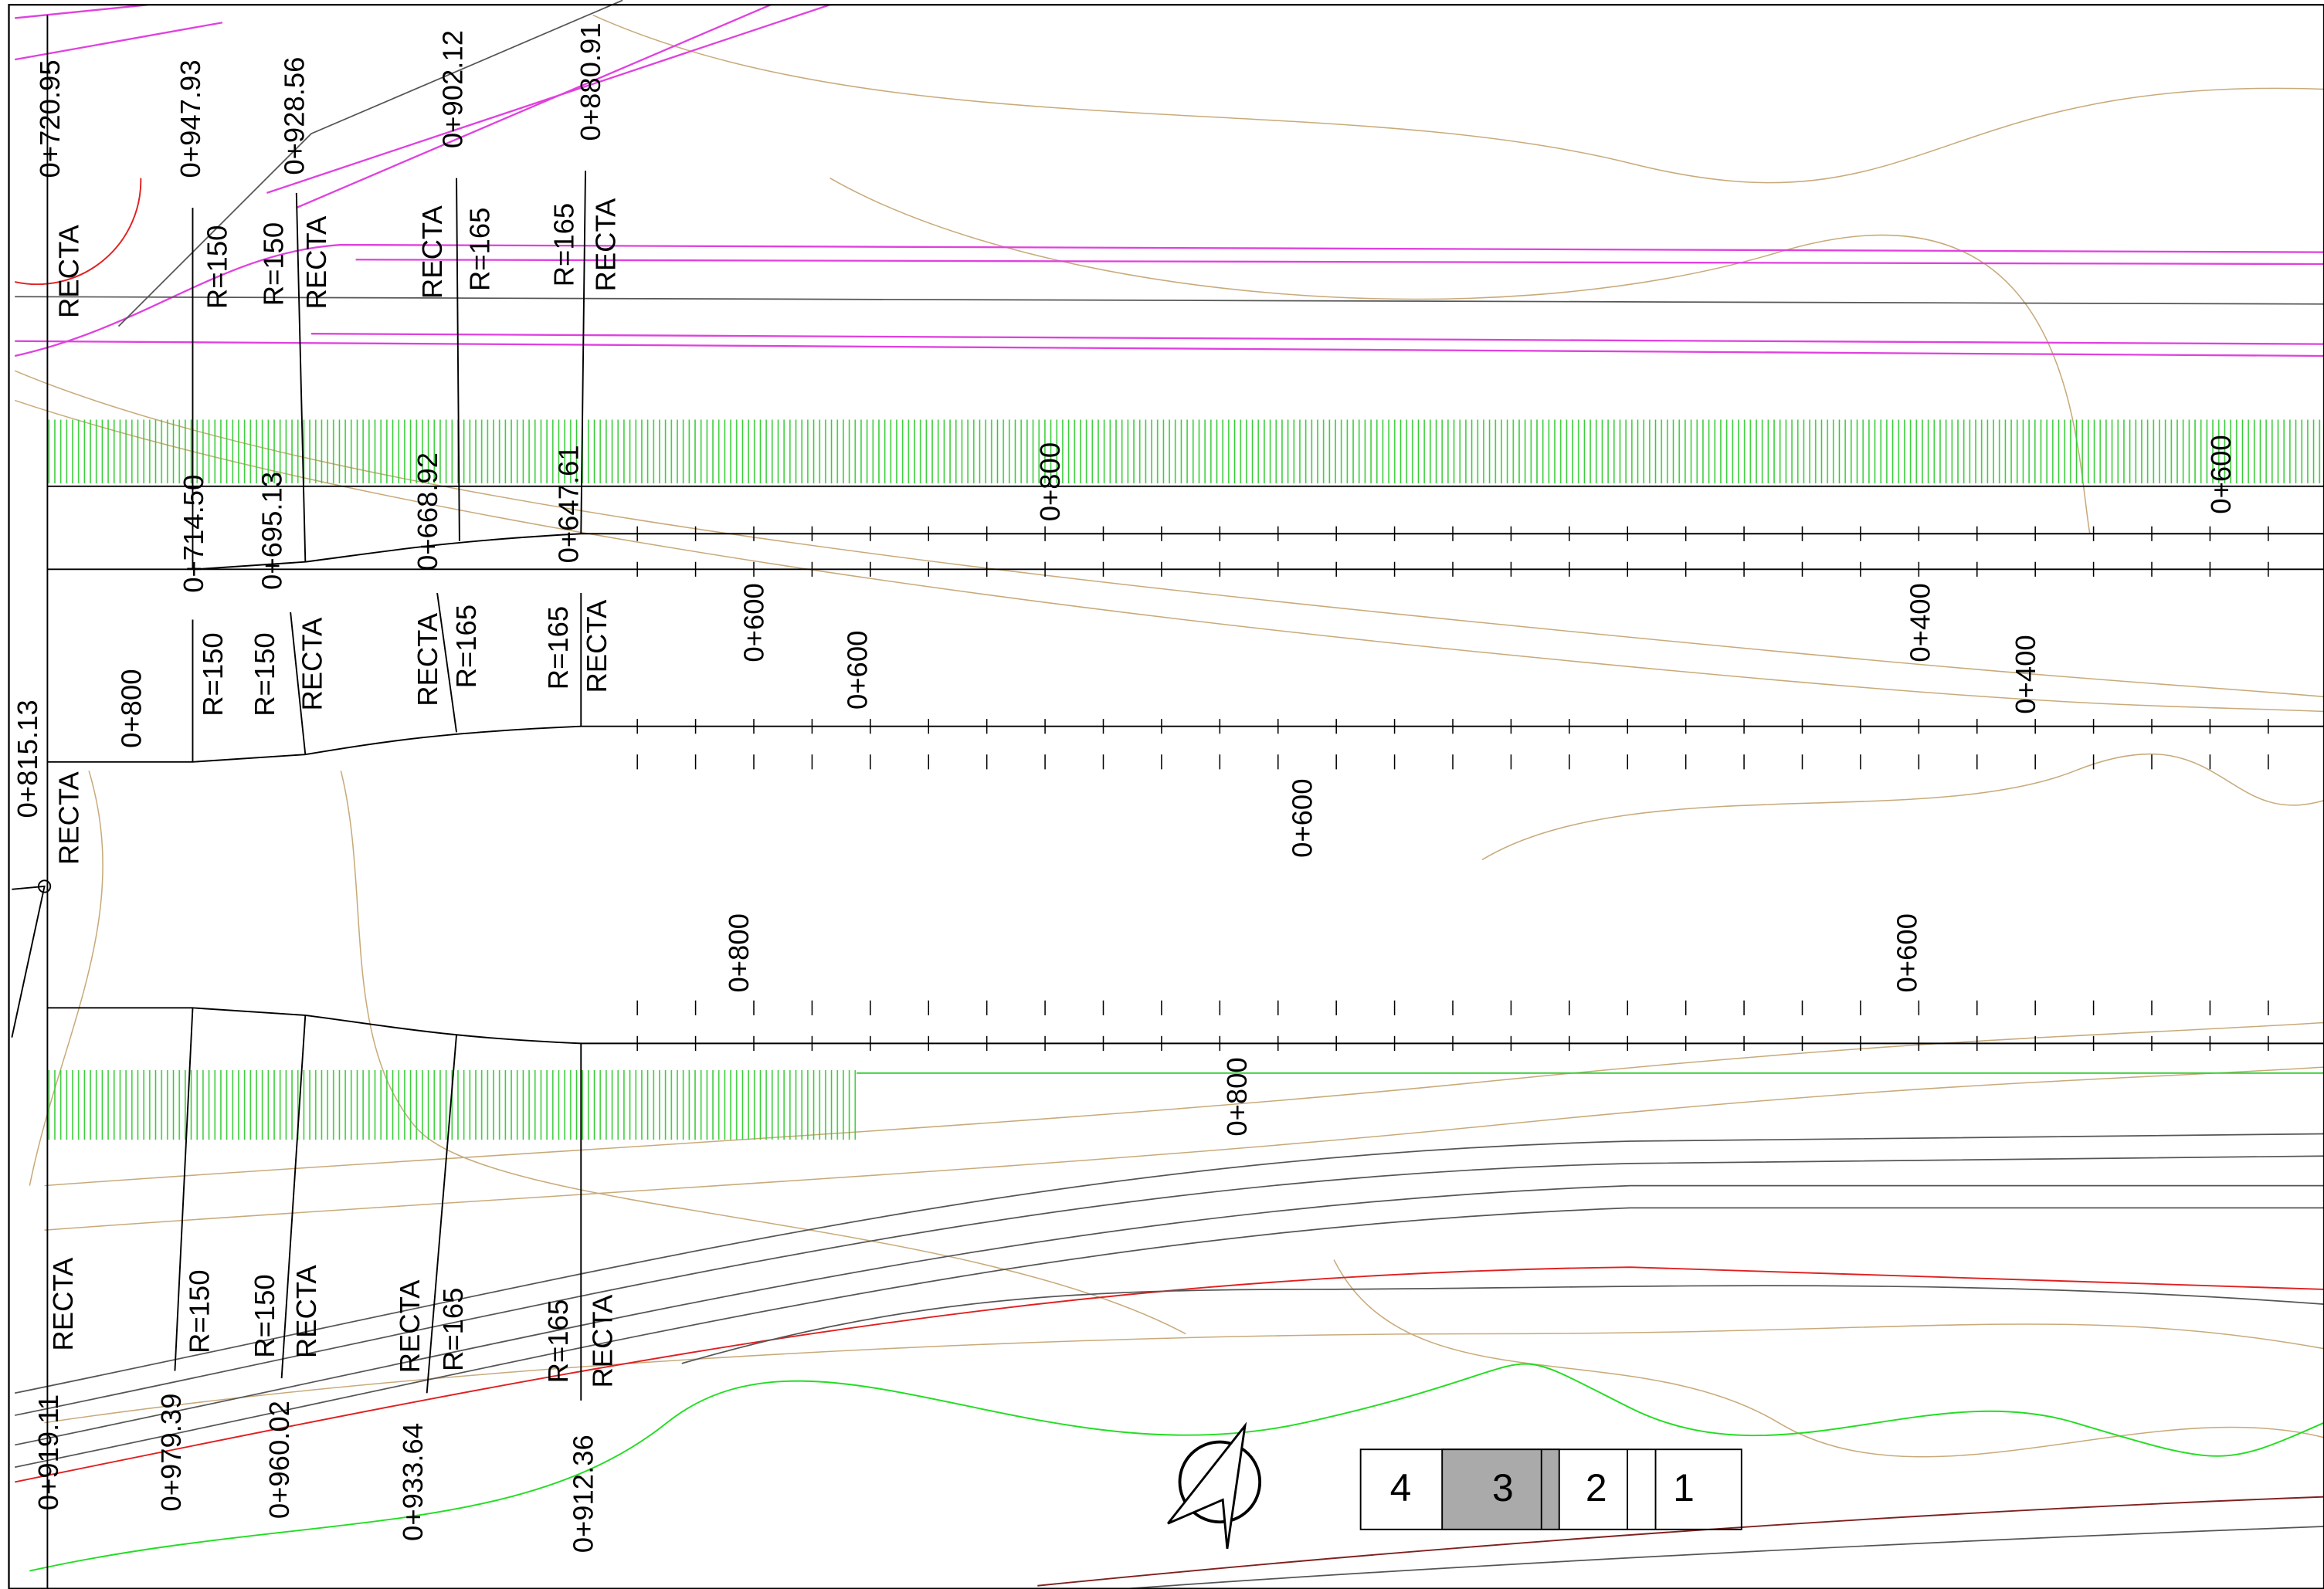  I want to click on station-label: 0+902.12, so click(453, 89).